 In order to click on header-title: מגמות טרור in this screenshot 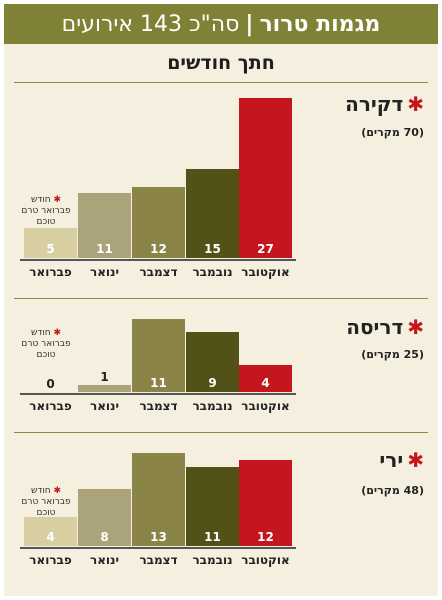, I will do `click(320, 24)`.